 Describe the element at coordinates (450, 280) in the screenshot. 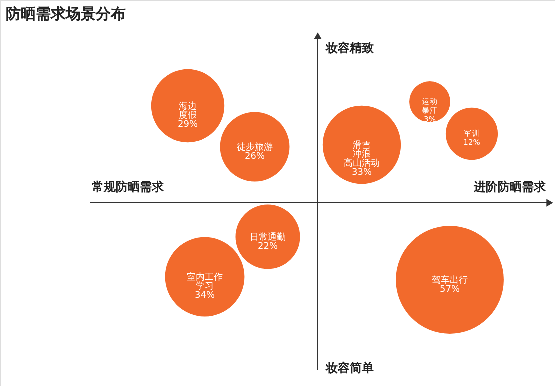

I see `category-label: 驾车出行` at that location.